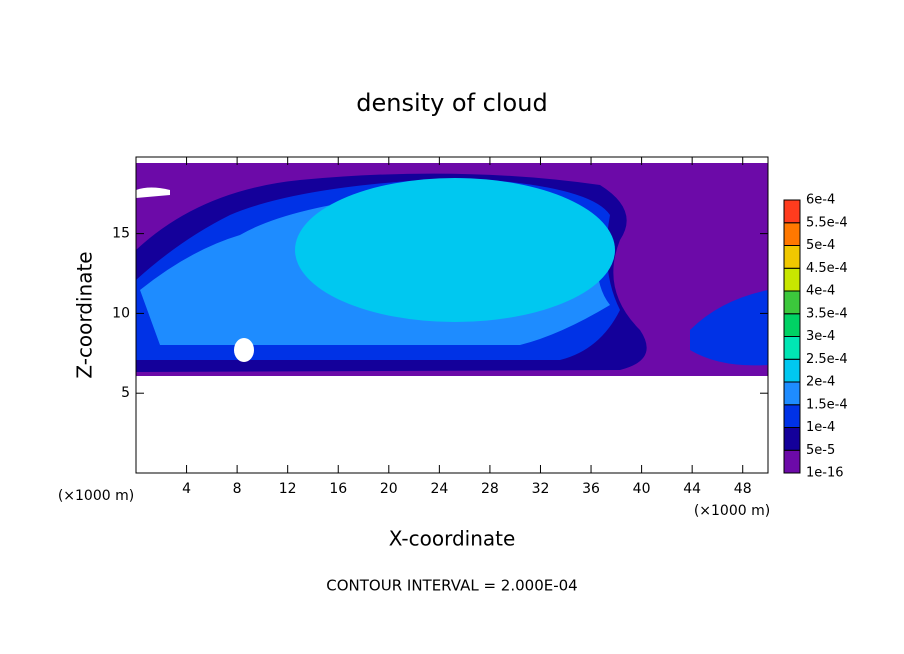  Describe the element at coordinates (732, 511) in the screenshot. I see `x-unit: (×1000 m)` at that location.